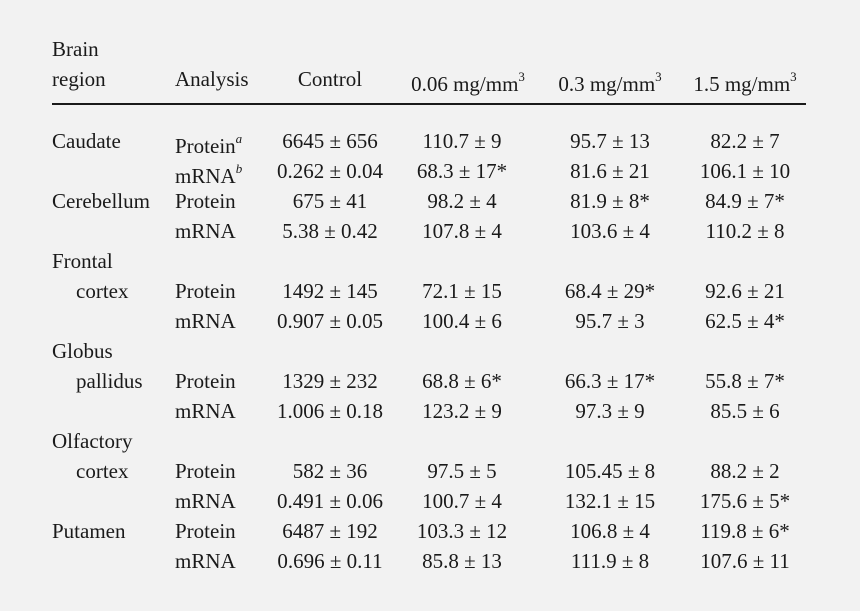 The image size is (860, 611). Describe the element at coordinates (330, 411) in the screenshot. I see `cell-control: 1.006 ± 0.18` at that location.